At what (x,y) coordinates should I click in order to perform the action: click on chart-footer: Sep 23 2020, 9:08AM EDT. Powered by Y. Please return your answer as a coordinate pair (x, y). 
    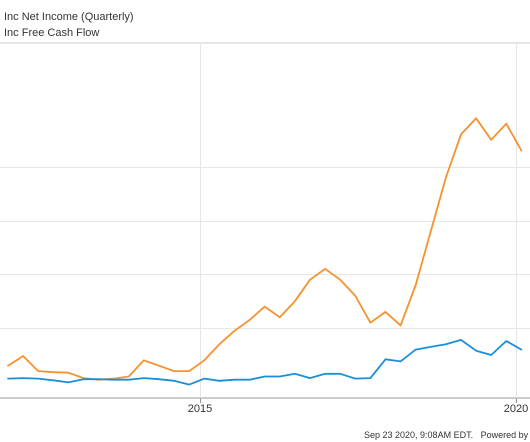
    Looking at the image, I should click on (447, 433).